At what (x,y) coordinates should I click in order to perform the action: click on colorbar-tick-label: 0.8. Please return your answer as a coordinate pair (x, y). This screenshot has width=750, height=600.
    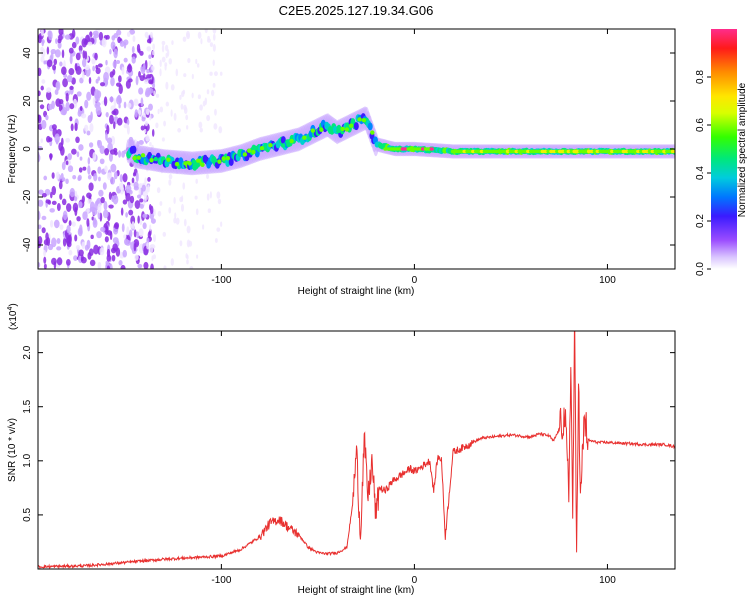
    Looking at the image, I should click on (700, 77).